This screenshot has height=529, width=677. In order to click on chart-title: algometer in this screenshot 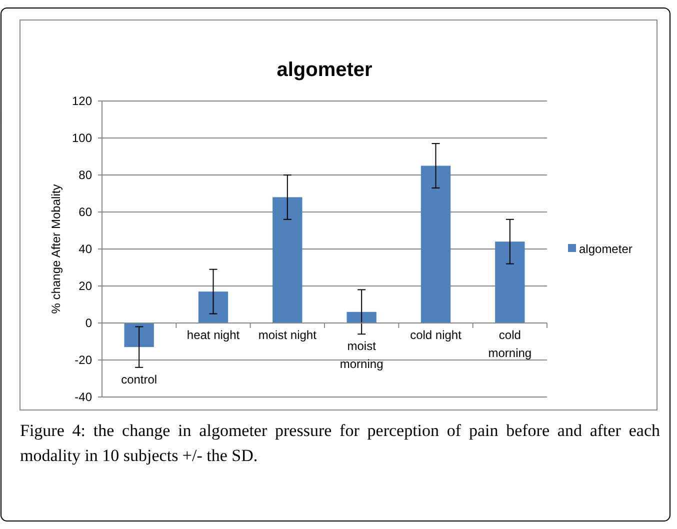, I will do `click(324, 70)`.